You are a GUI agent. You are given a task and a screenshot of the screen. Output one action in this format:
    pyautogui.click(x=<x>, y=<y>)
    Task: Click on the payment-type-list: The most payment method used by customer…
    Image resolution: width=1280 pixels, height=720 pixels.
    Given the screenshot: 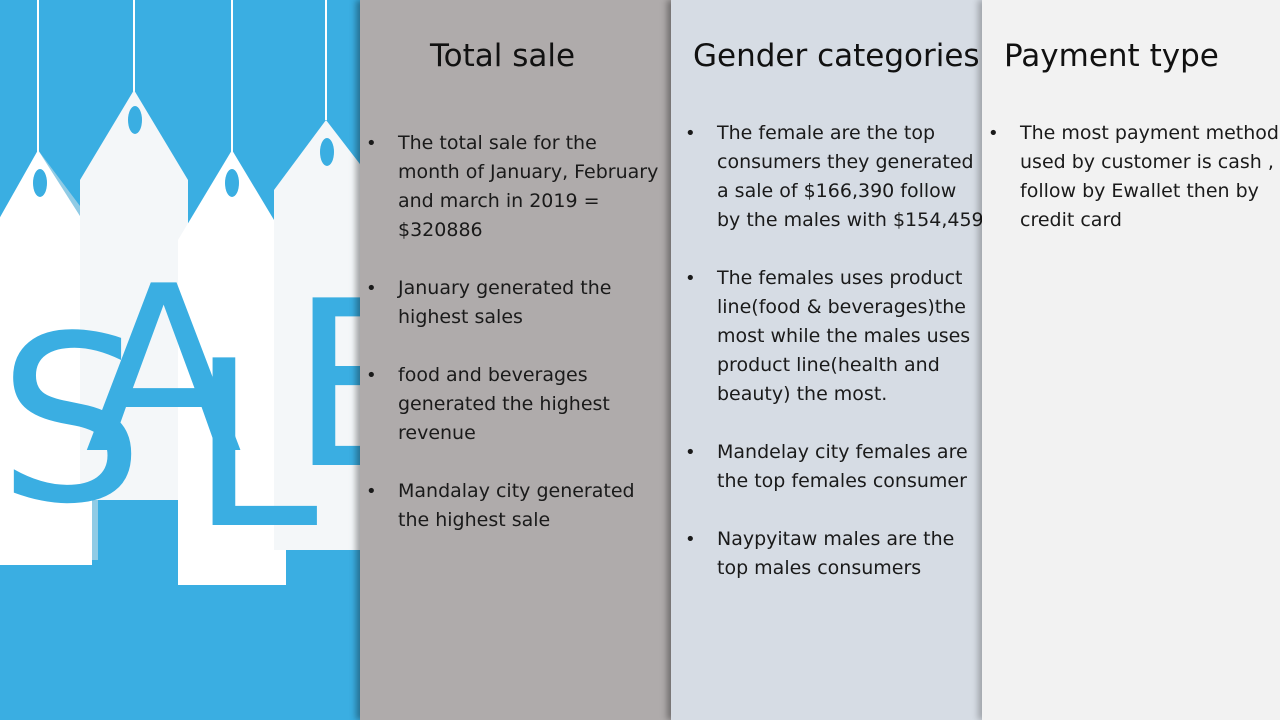 What is the action you would take?
    pyautogui.click(x=1131, y=191)
    